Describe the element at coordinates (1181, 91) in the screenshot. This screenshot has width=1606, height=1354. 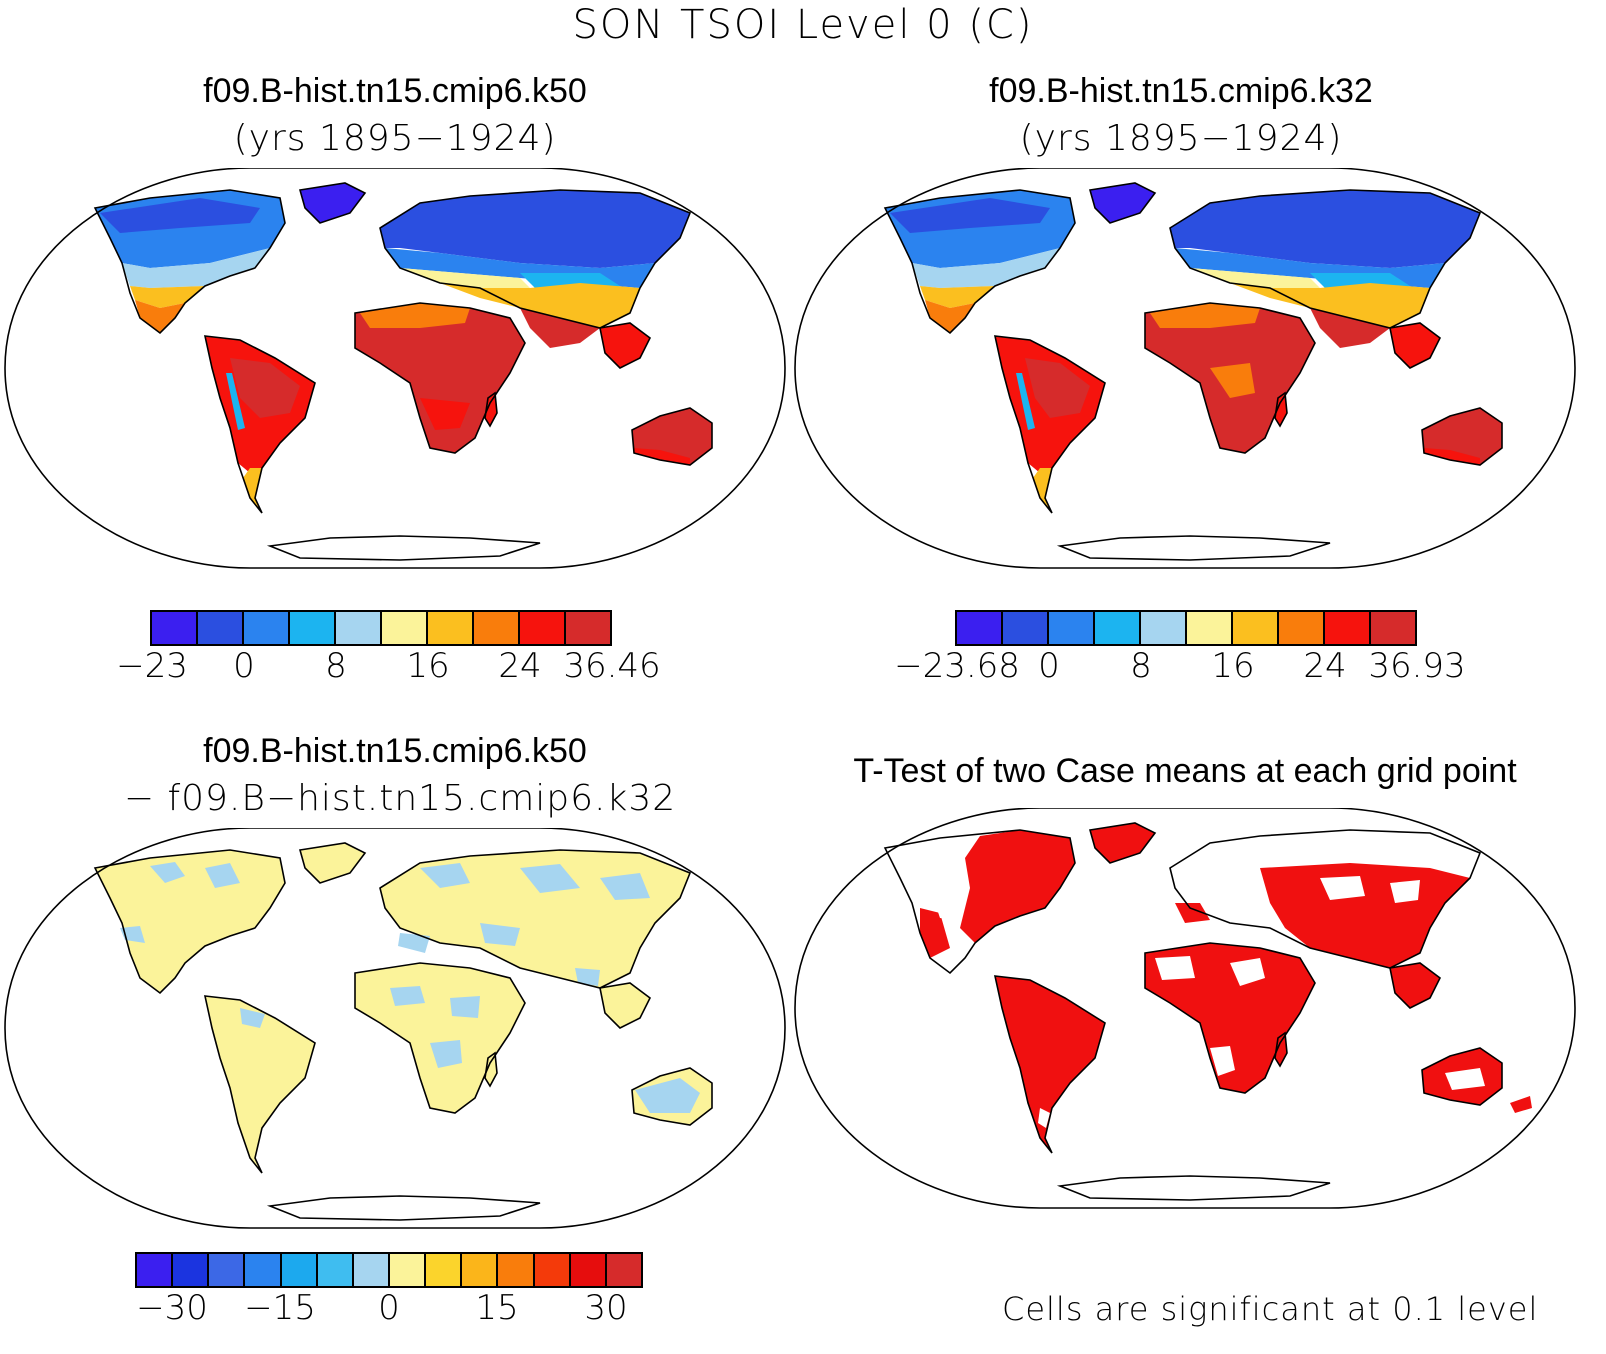
I see `panel2-title: f09.B-hist.tn15.cmip6.k32` at that location.